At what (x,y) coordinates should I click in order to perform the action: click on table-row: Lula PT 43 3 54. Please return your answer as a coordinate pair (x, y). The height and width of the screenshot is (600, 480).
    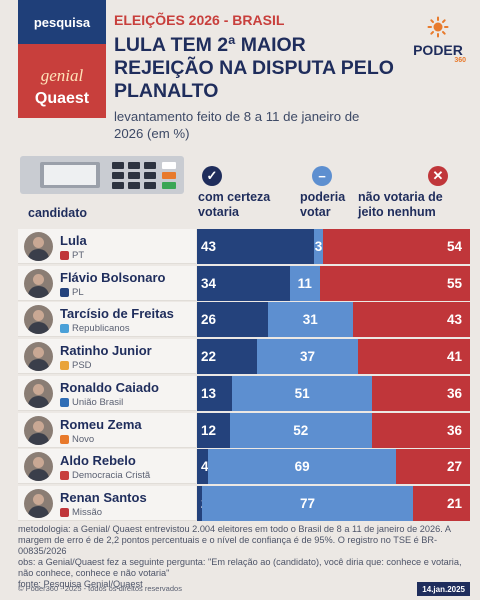
    Looking at the image, I should click on (244, 246).